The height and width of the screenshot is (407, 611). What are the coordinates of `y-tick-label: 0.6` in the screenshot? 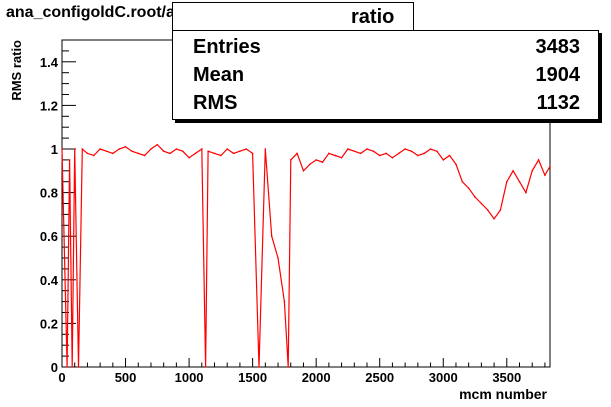 It's located at (49, 236).